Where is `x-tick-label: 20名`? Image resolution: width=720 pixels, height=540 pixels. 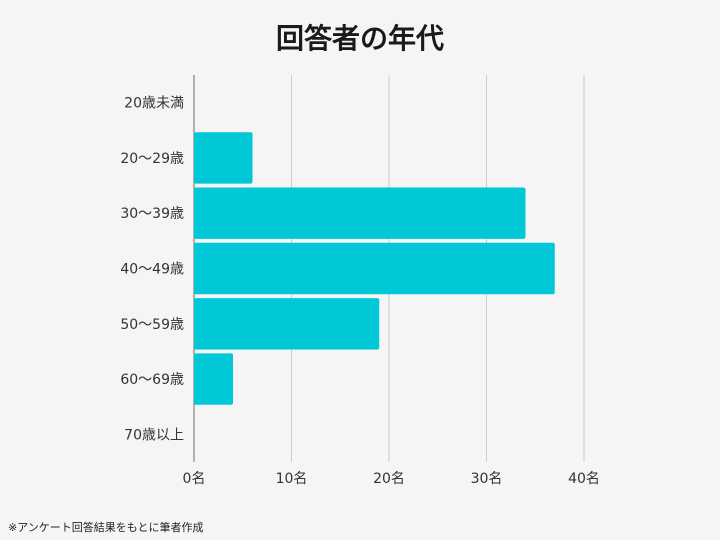
x-tick-label: 20名 is located at coordinates (389, 479).